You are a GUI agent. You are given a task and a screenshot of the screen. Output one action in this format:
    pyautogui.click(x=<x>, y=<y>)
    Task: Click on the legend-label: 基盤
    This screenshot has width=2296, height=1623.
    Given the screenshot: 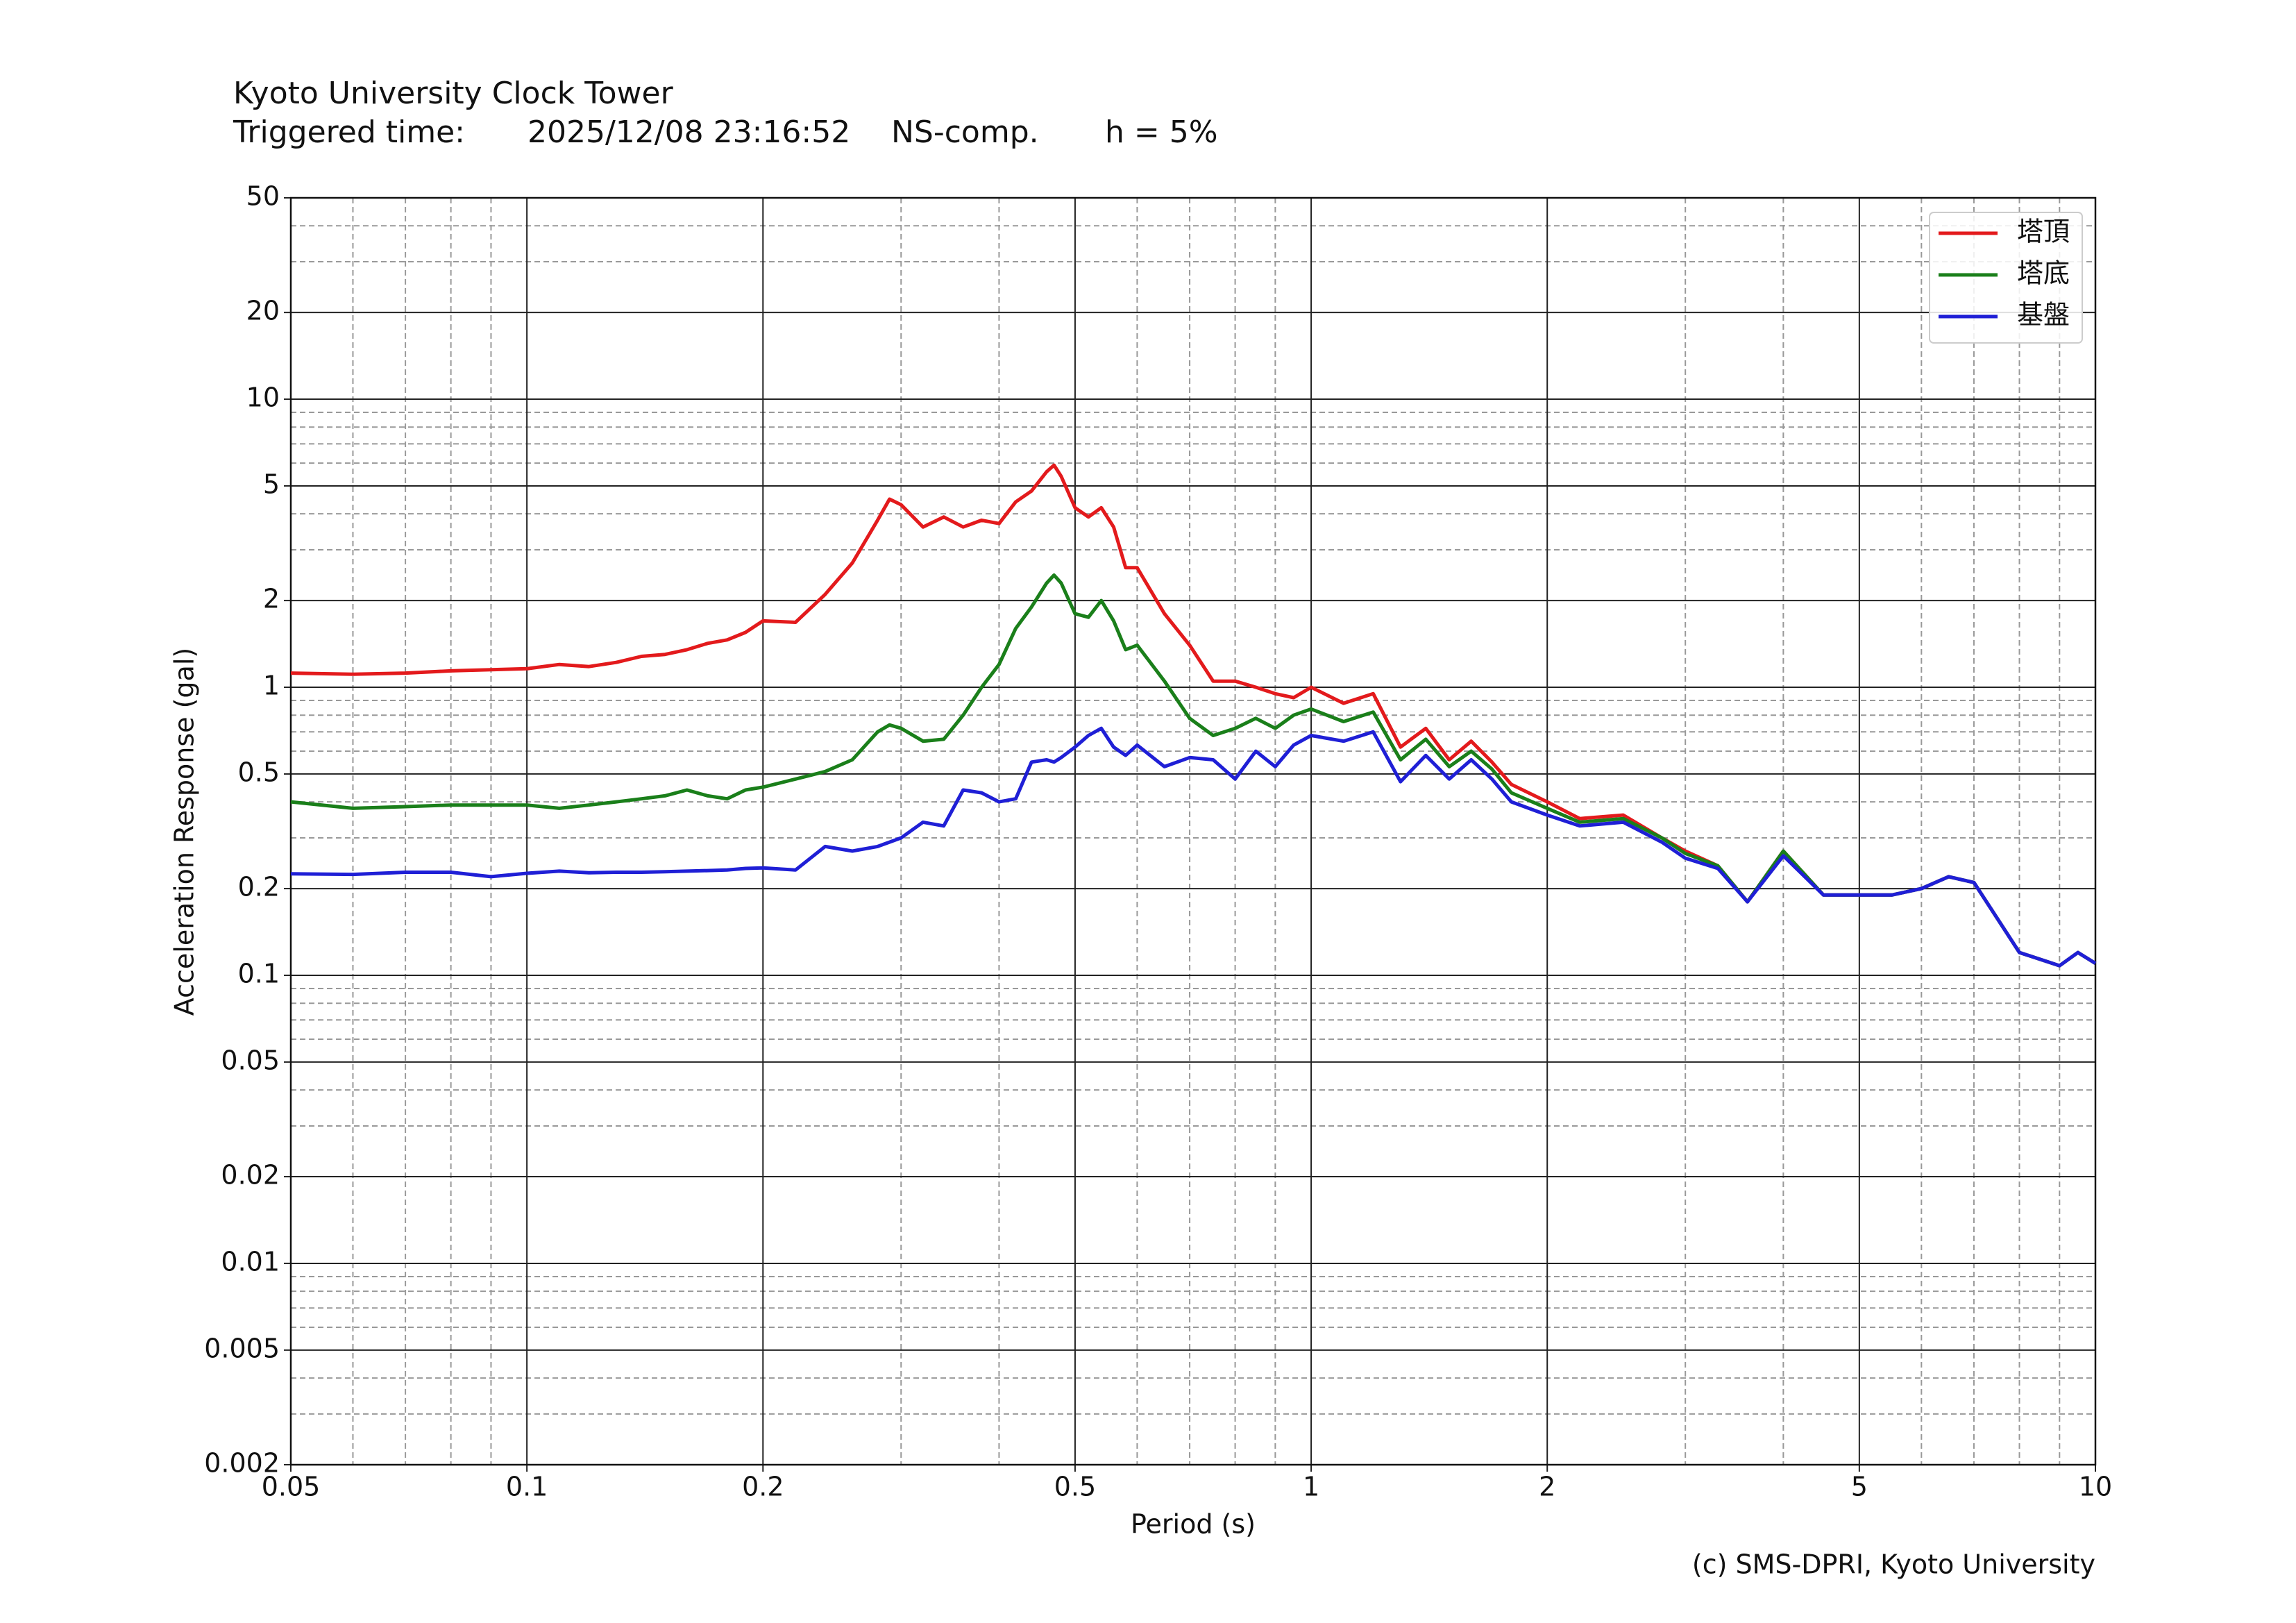 What is the action you would take?
    pyautogui.click(x=2044, y=315)
    